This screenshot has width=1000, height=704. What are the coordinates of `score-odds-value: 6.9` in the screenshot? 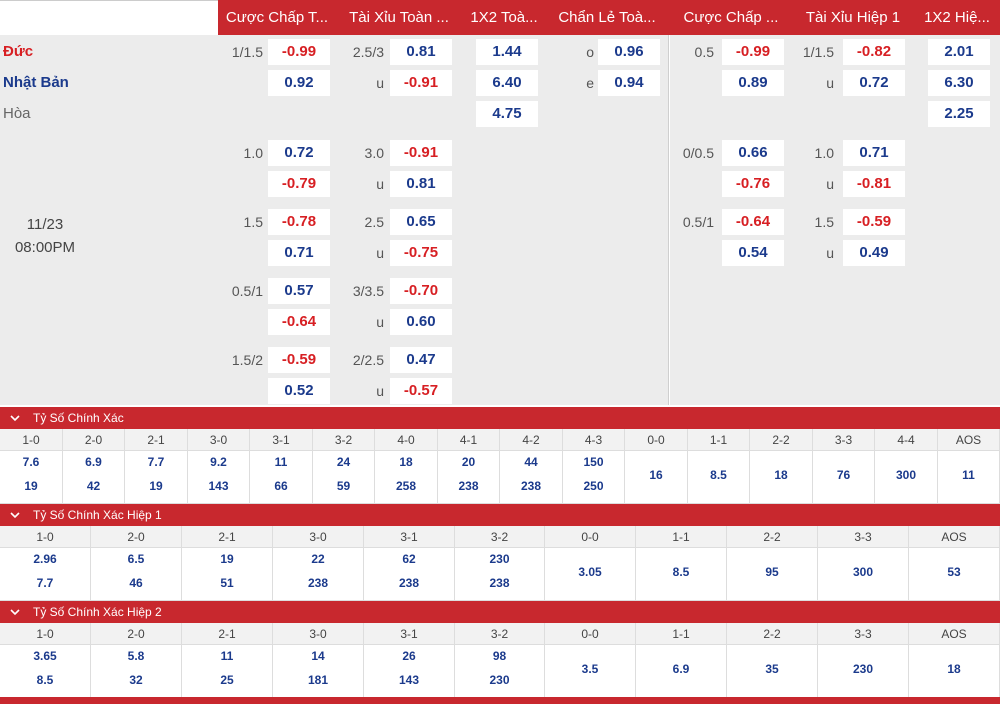 It's located at (681, 669).